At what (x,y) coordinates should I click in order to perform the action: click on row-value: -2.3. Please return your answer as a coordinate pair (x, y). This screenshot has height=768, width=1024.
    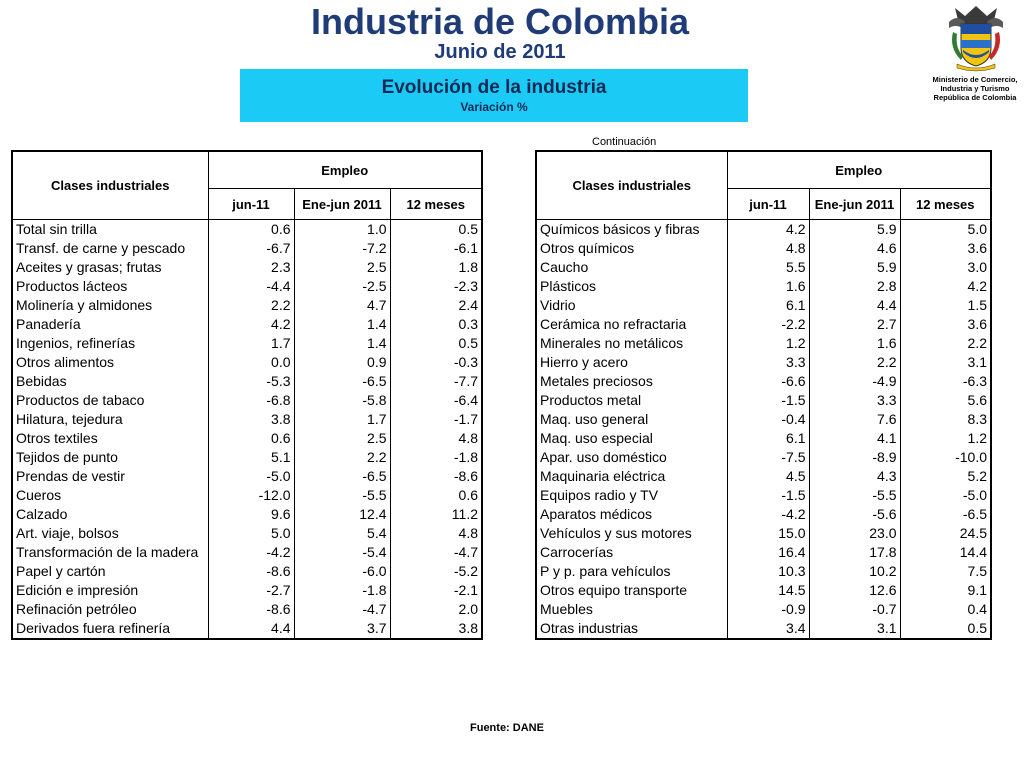
    Looking at the image, I should click on (436, 286).